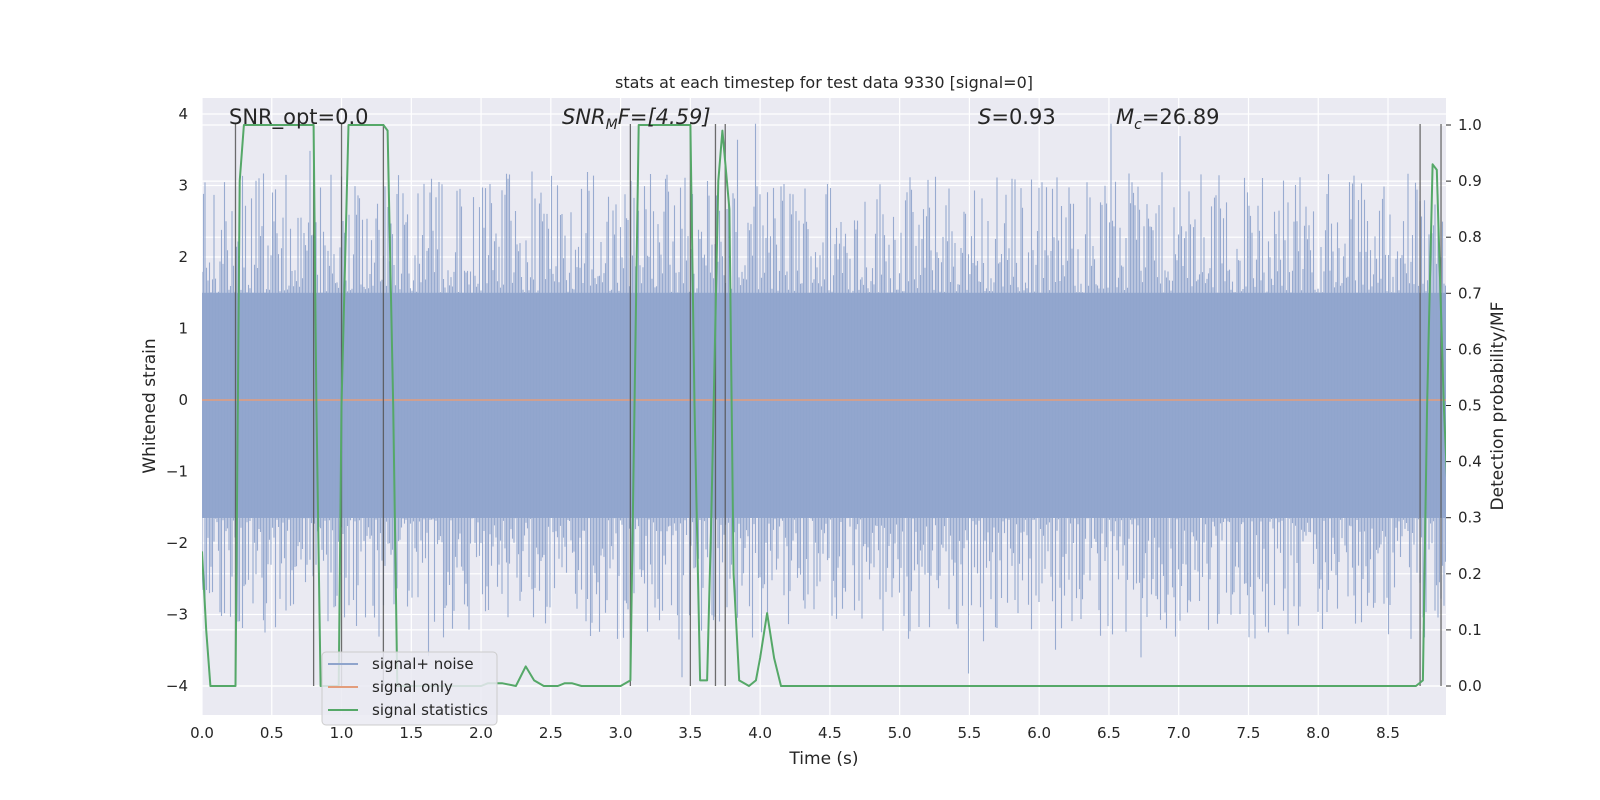  Describe the element at coordinates (984, 117) in the screenshot. I see `s-base: S` at that location.